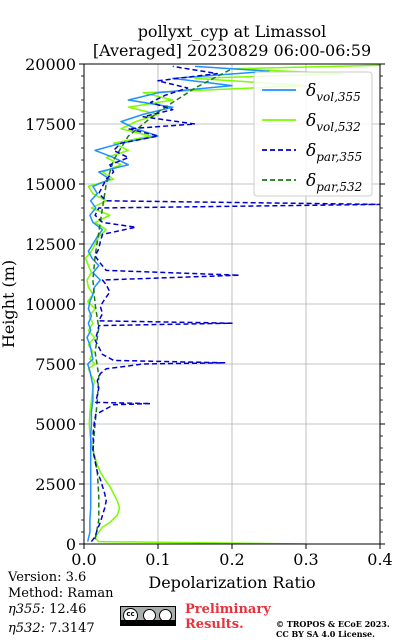 The image size is (400, 640). What do you see at coordinates (231, 559) in the screenshot?
I see `x-tick-label: 0.2` at bounding box center [231, 559].